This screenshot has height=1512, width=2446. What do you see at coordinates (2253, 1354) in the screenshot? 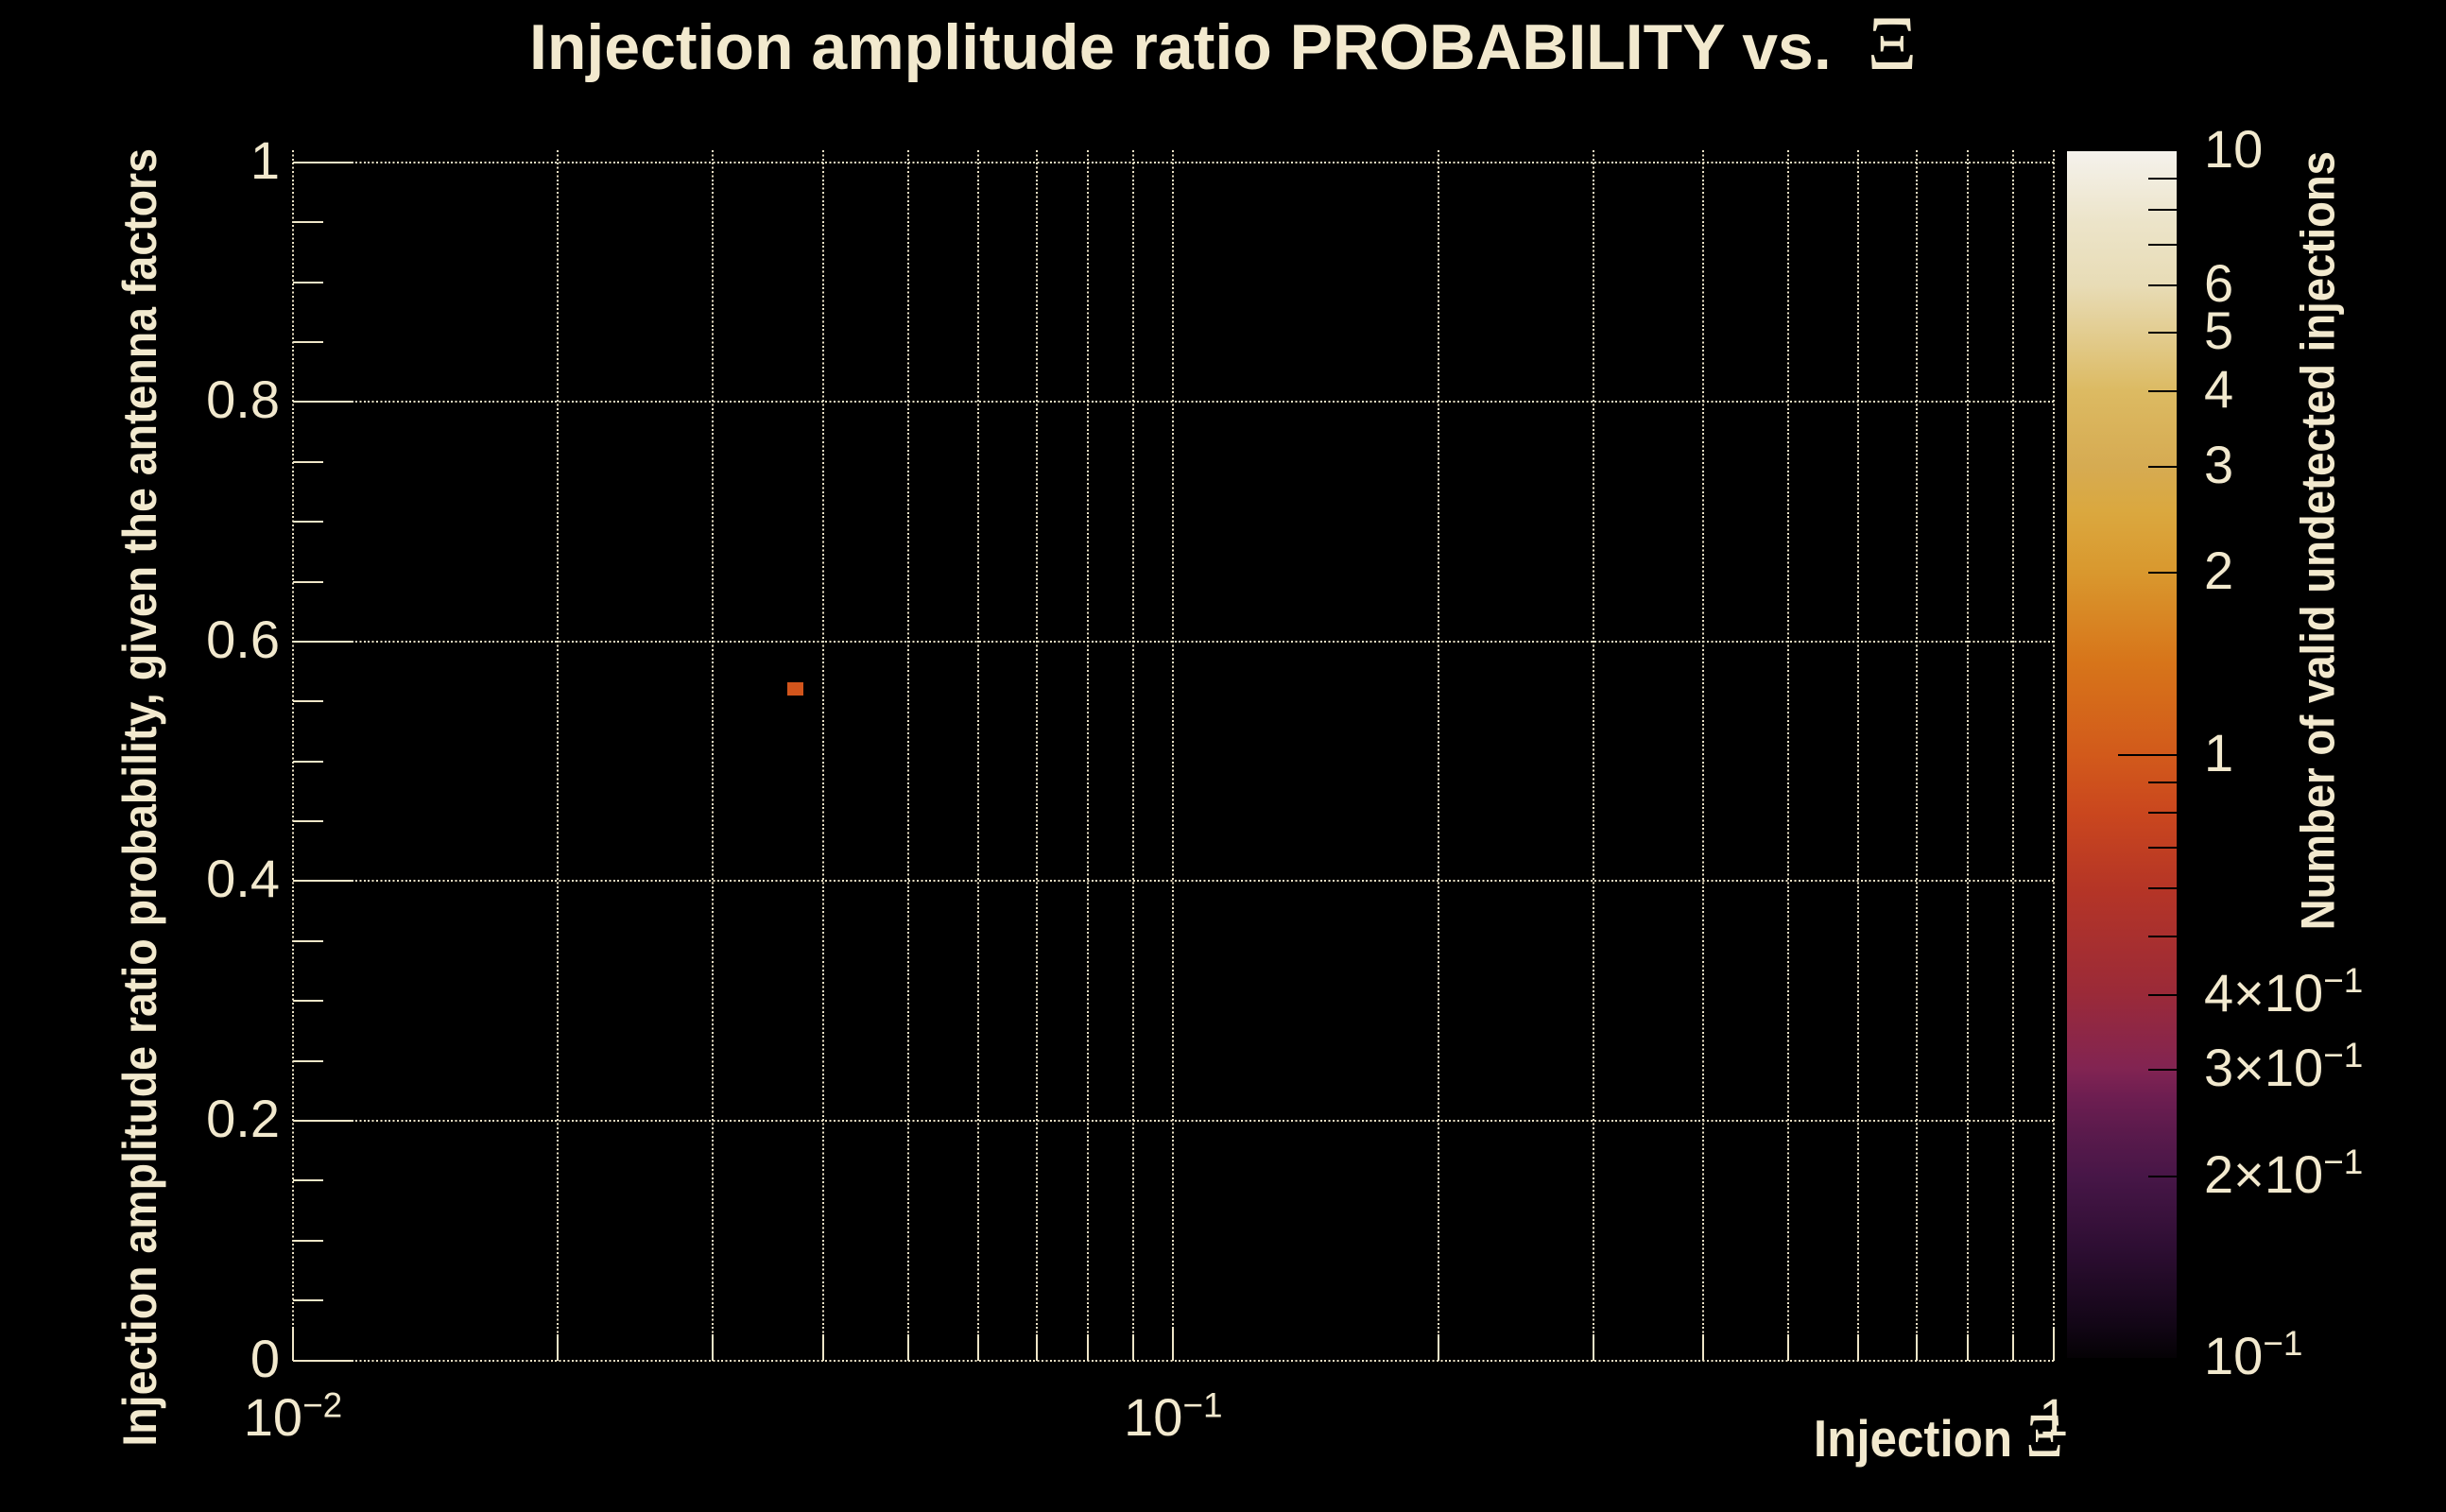
I see `colorbar-tick-label: 10−1` at bounding box center [2253, 1354].